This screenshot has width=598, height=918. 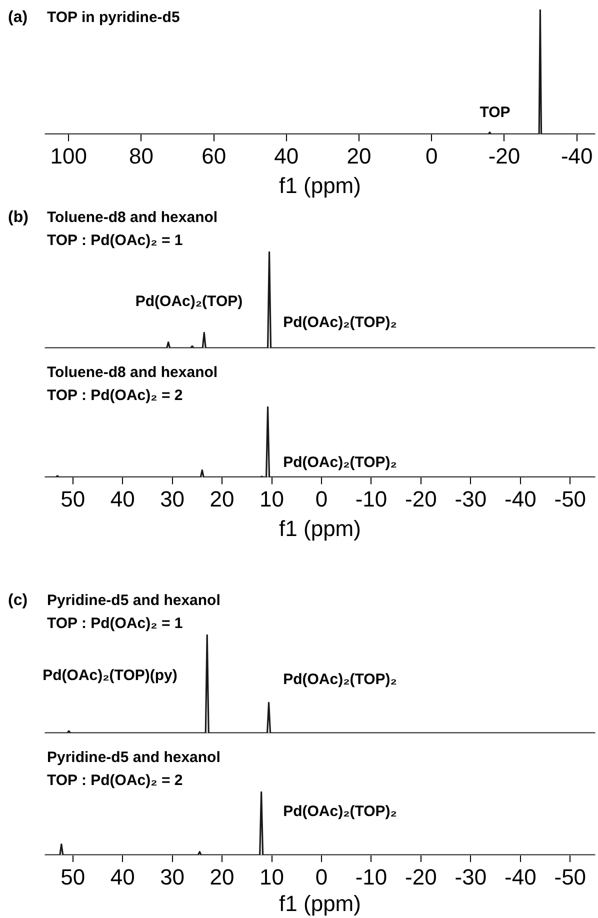 What do you see at coordinates (18, 17) in the screenshot?
I see `text: (a)` at bounding box center [18, 17].